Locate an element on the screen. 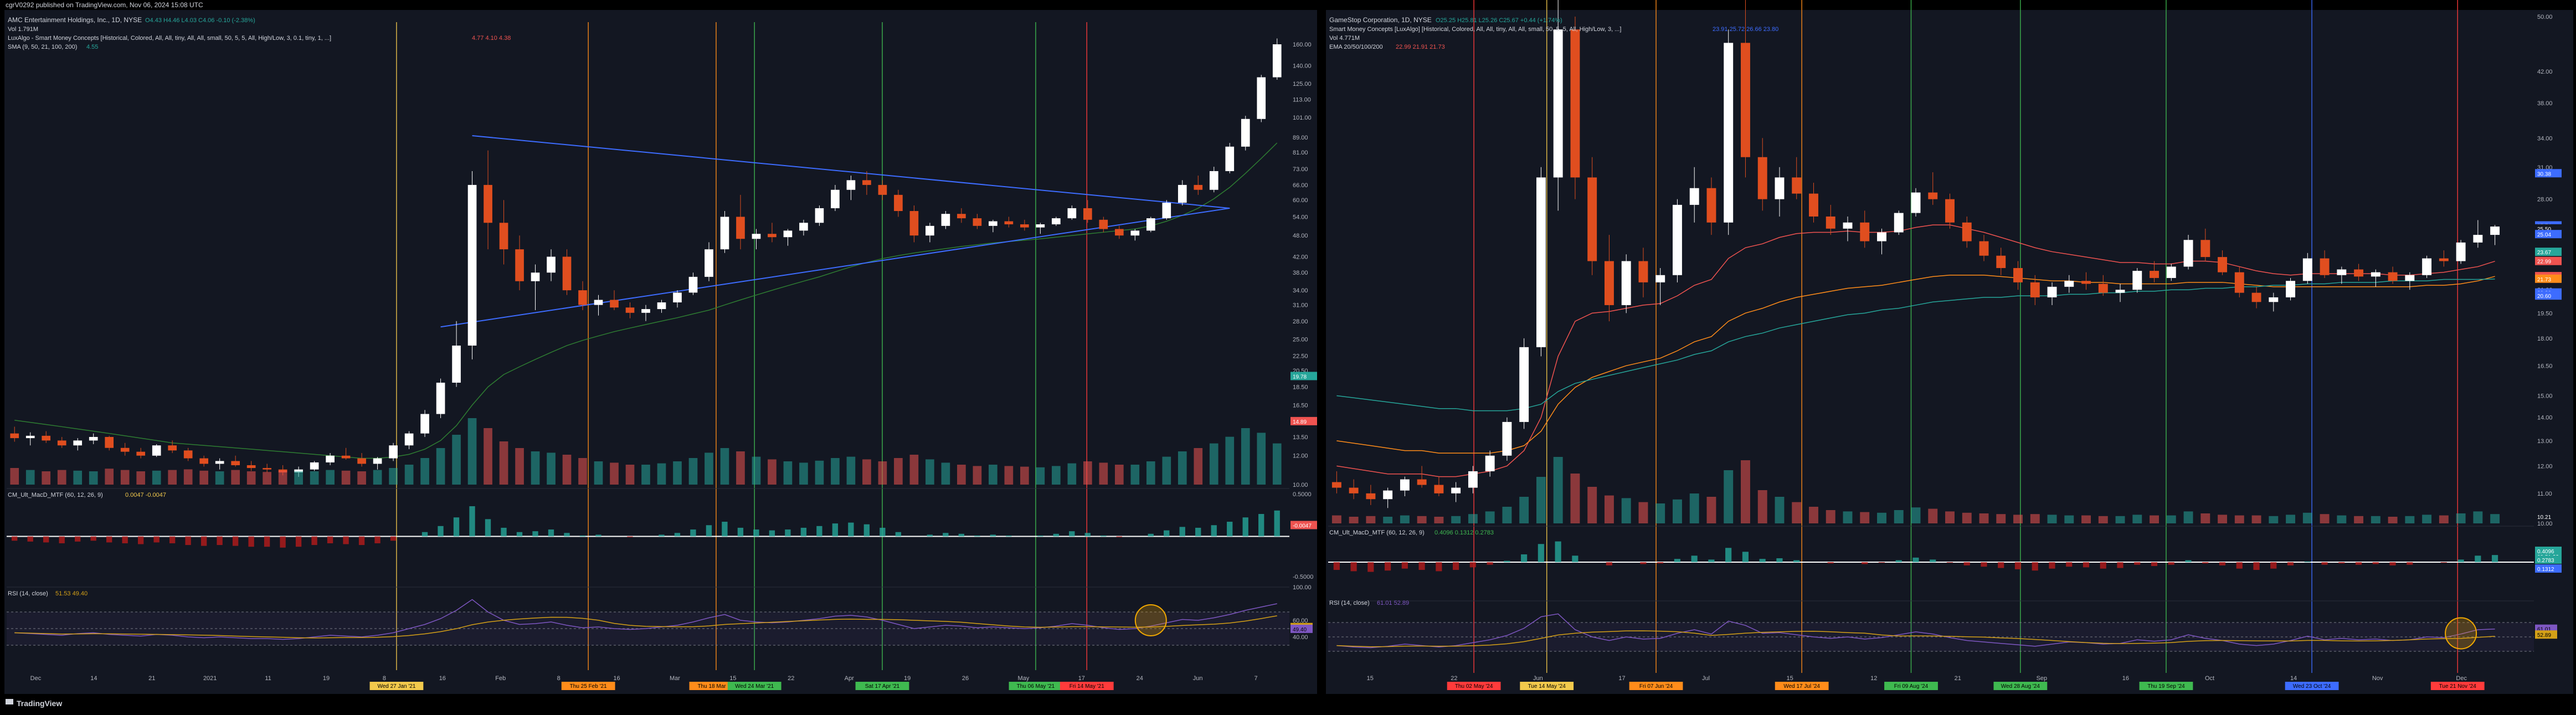 Image resolution: width=2576 pixels, height=715 pixels. gme-date-marker-bg is located at coordinates (2020, 686).